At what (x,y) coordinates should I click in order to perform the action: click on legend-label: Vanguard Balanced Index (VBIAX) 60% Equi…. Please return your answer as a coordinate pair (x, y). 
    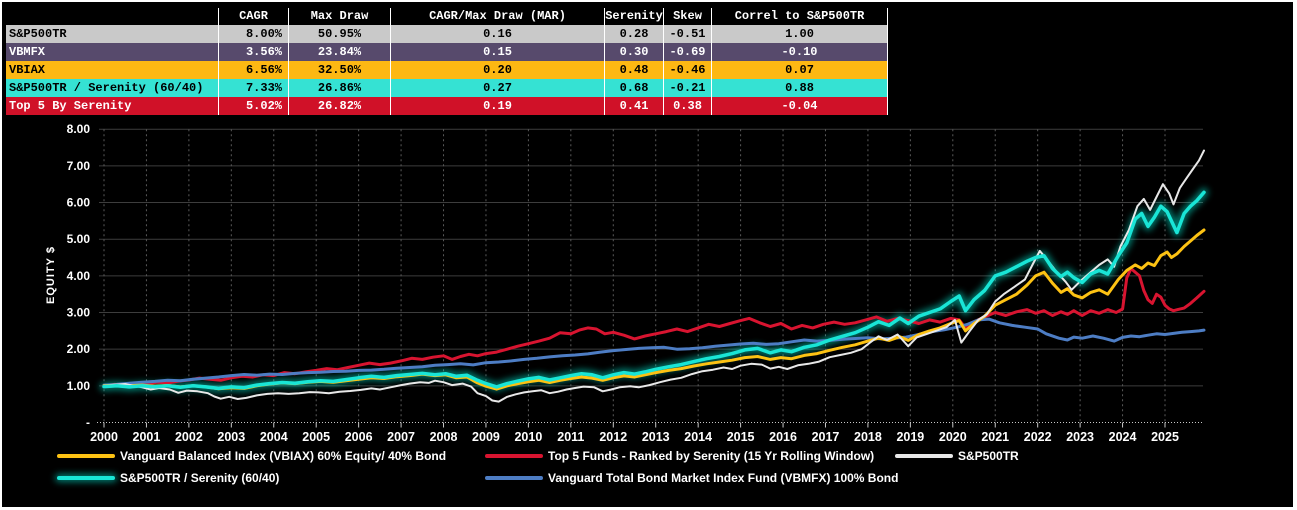
    Looking at the image, I should click on (283, 456).